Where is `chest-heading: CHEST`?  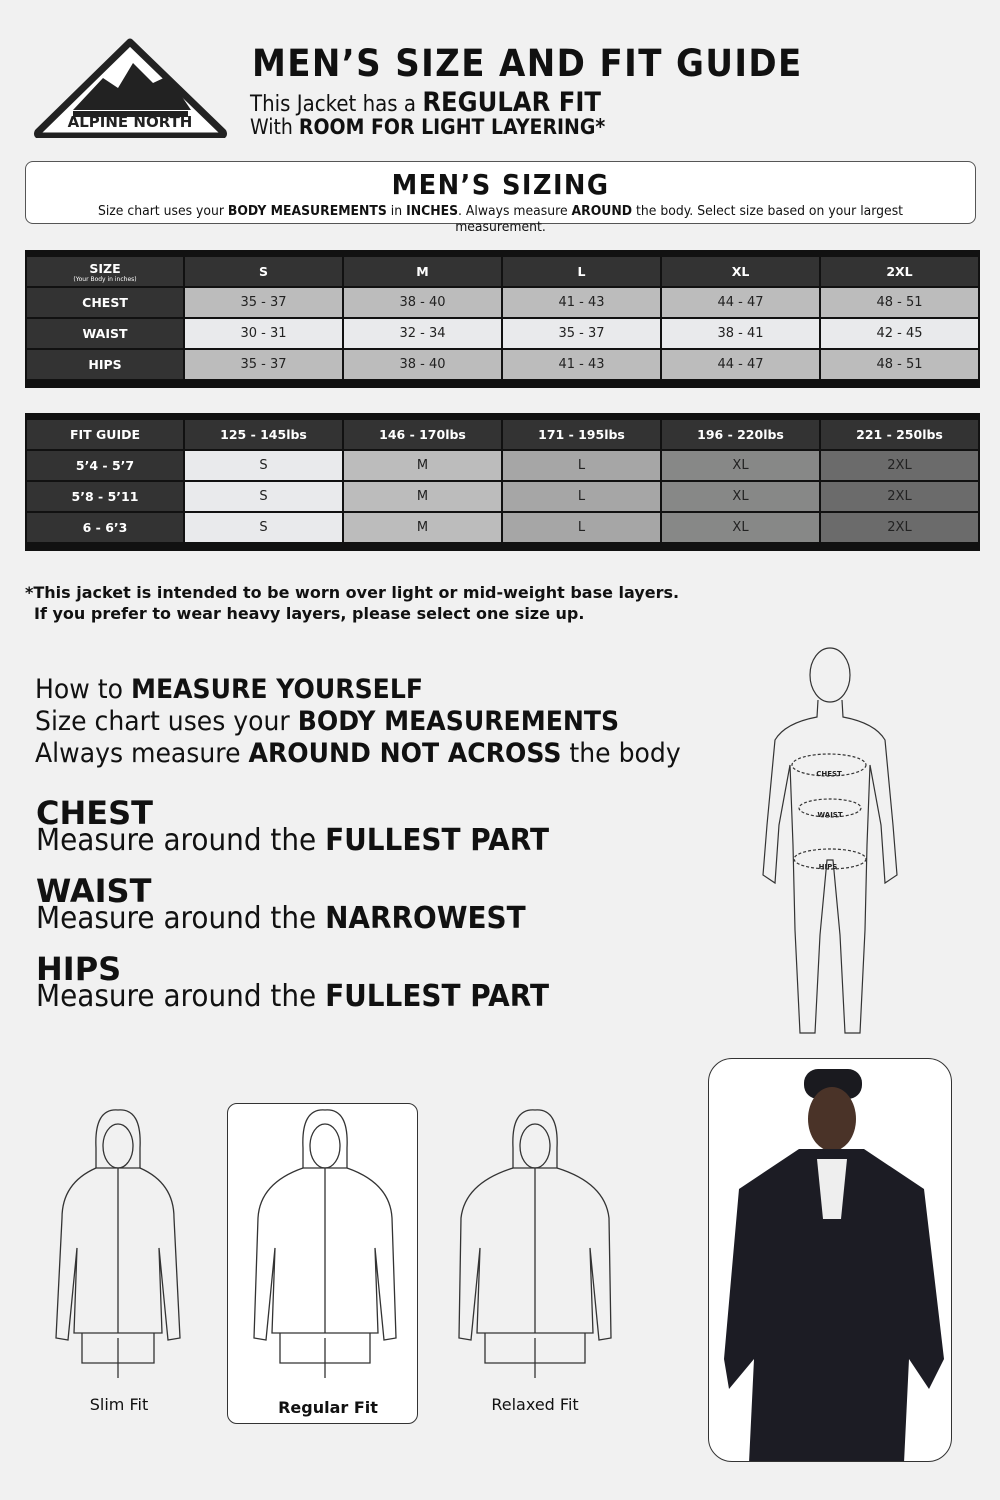 chest-heading: CHEST is located at coordinates (94, 813).